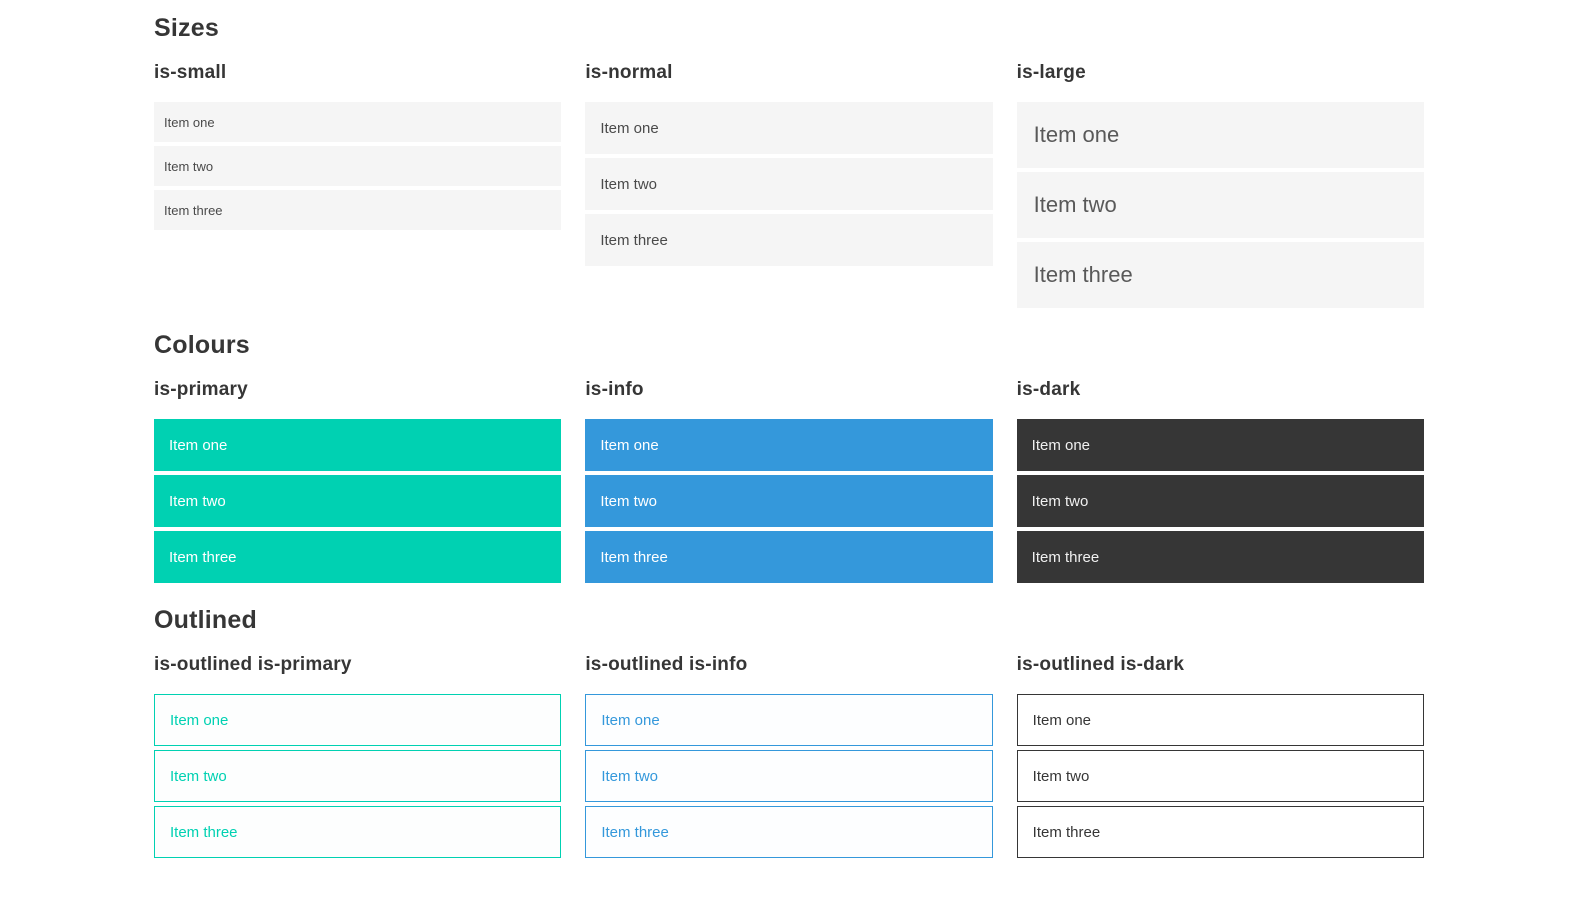 The height and width of the screenshot is (897, 1595). Describe the element at coordinates (629, 72) in the screenshot. I see `group-heading-is-normal: is-normal` at that location.